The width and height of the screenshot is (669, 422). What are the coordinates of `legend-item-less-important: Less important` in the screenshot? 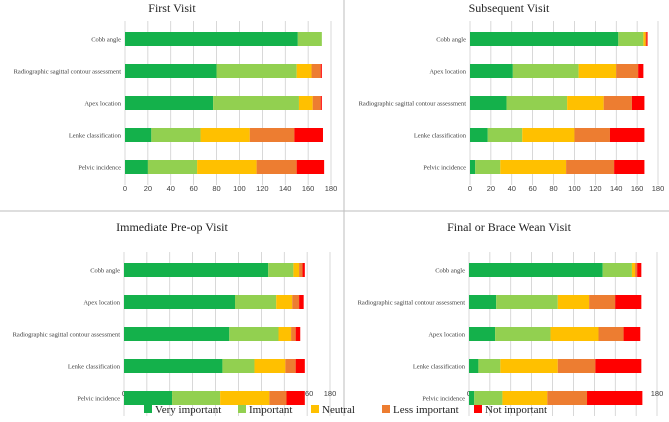 It's located at (420, 410).